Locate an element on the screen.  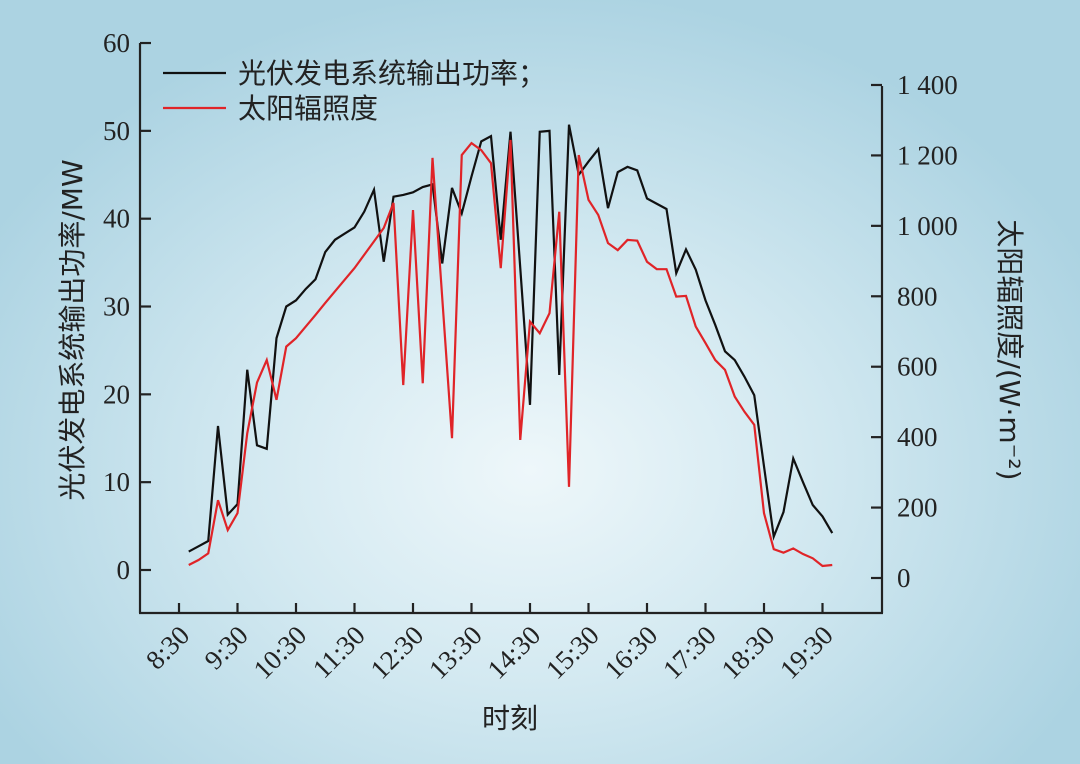
y-axis-title-right: 太阳辐照度/(W·m⁻²) is located at coordinates (1009, 349).